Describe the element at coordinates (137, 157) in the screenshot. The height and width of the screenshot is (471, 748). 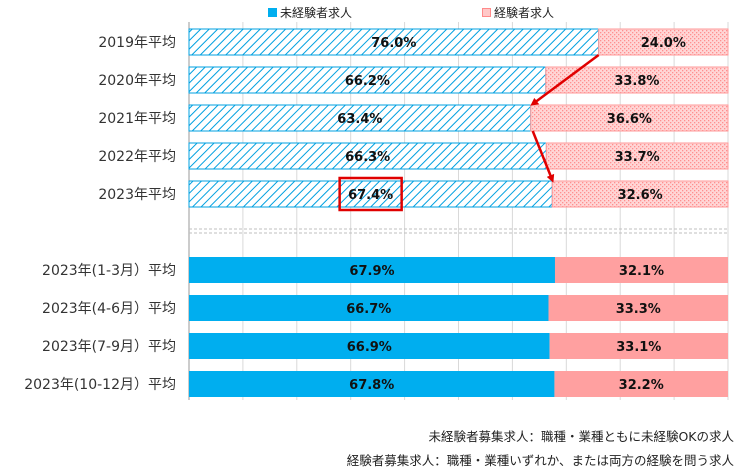
I see `category-label: 2022年平均` at that location.